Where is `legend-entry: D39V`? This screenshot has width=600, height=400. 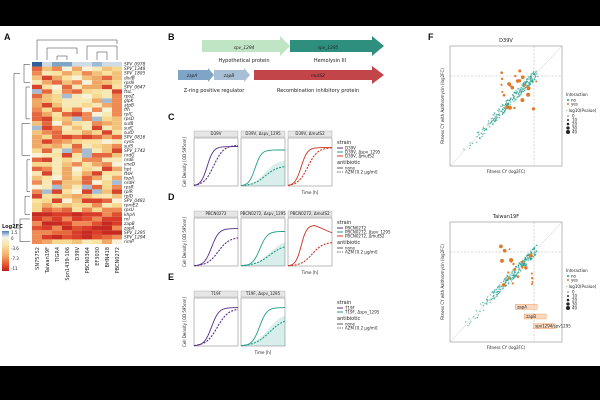
legend-entry: D39V is located at coordinates (350, 147).